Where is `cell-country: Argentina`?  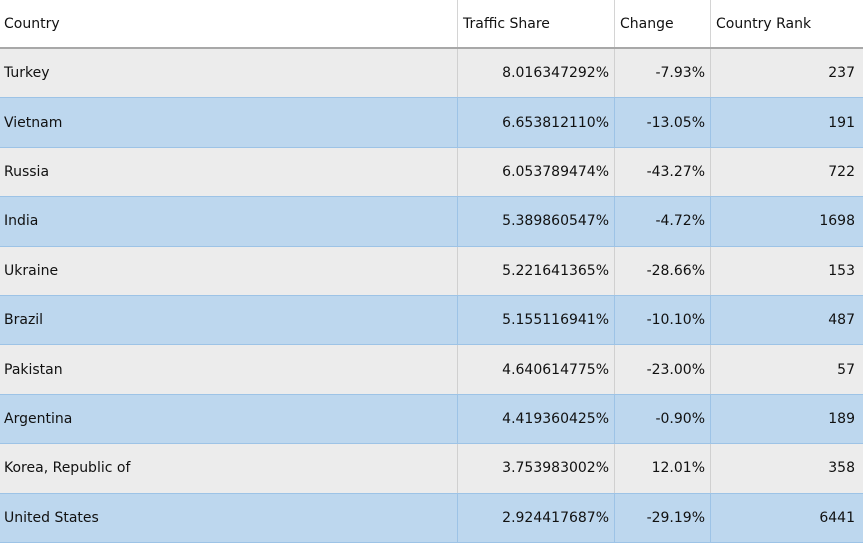 cell-country: Argentina is located at coordinates (229, 419).